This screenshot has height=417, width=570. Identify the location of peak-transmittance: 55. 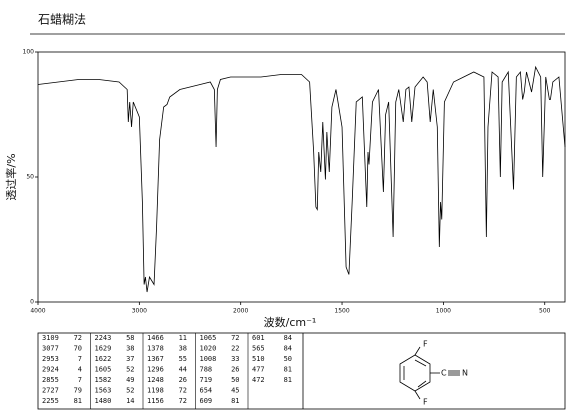
(183, 359).